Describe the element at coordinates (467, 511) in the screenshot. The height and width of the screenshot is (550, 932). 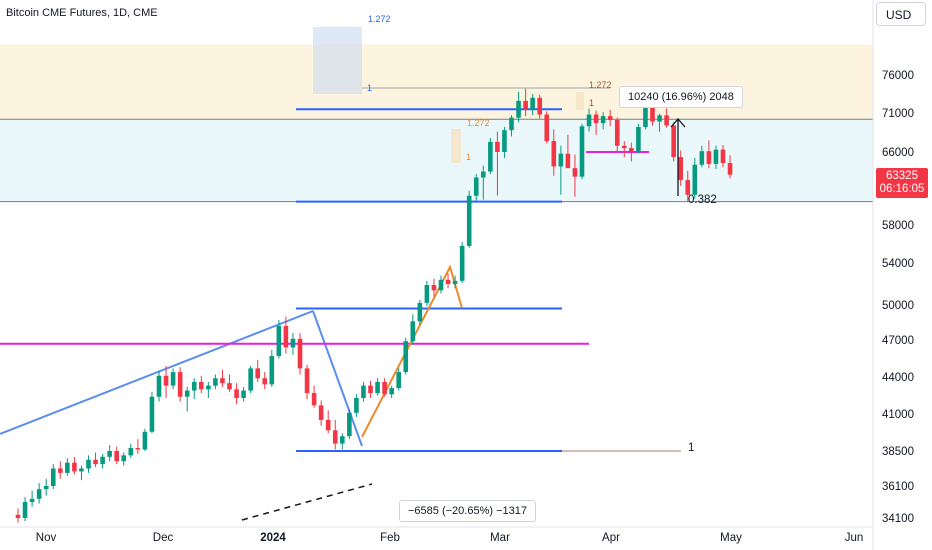
I see `measure-down-label: −6585 (−20.65%) −1317` at that location.